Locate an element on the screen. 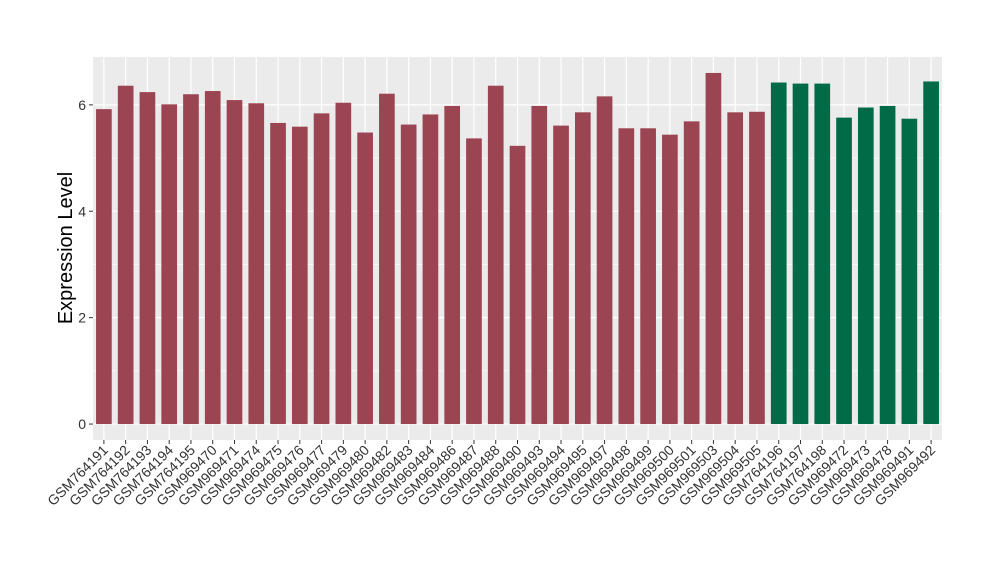 This screenshot has height=585, width=1000. bar-GSM969504 is located at coordinates (735, 268).